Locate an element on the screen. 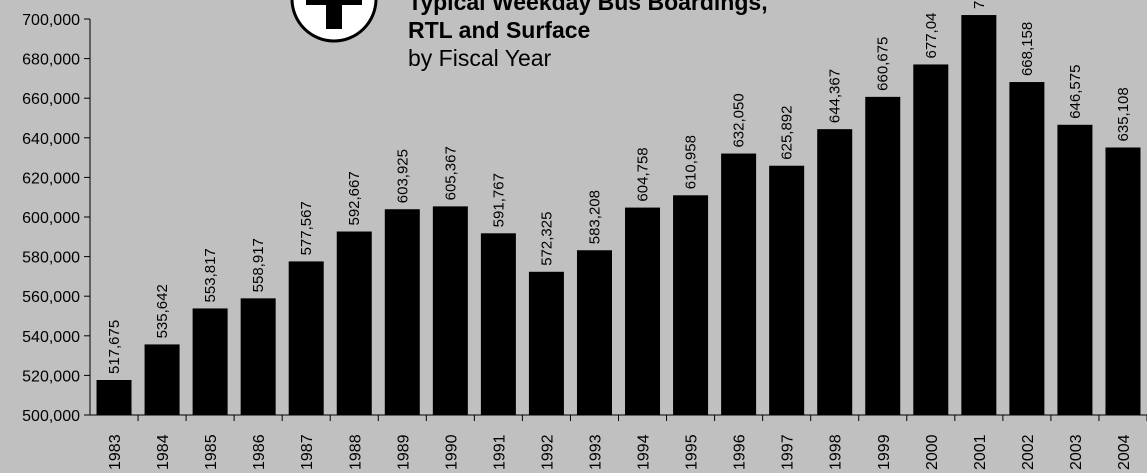 The height and width of the screenshot is (473, 1147). cross-logo-icon is located at coordinates (334, 21).